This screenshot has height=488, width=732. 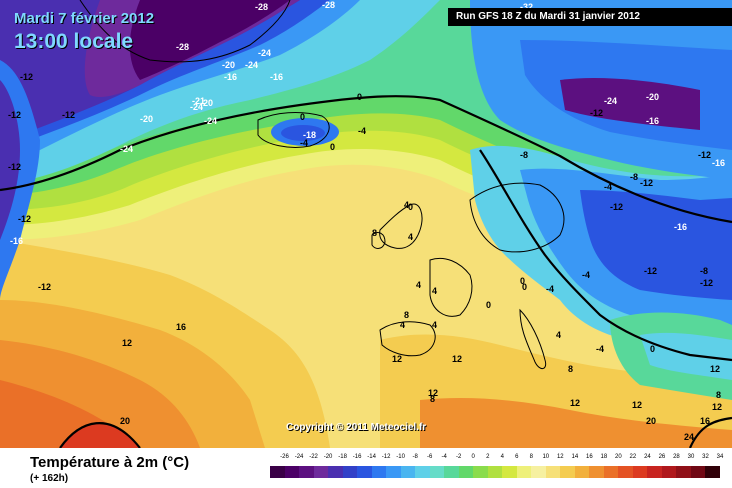 I want to click on isotherm-label: -18, so click(x=309, y=135).